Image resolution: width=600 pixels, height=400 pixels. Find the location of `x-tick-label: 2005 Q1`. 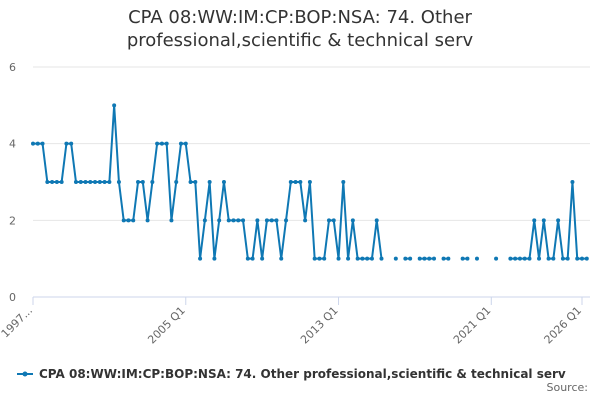

x-tick-label: 2005 Q1 is located at coordinates (166, 325).